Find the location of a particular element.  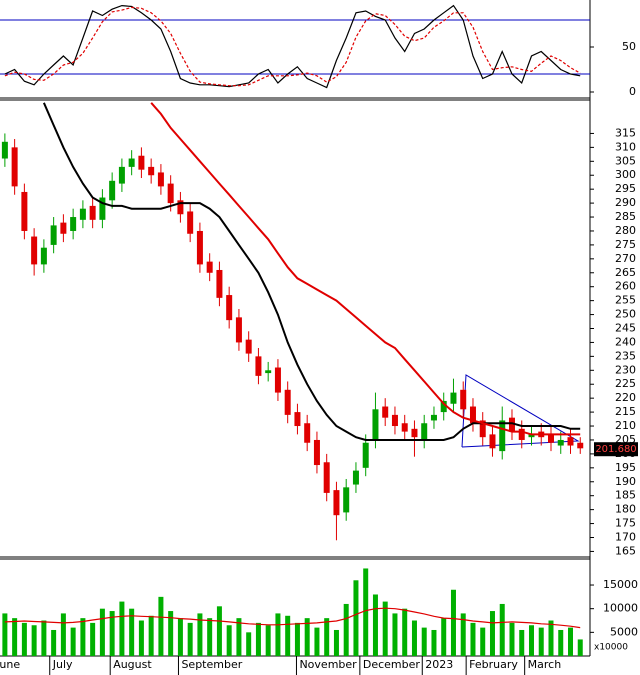

series-line is located at coordinates (292, 46).